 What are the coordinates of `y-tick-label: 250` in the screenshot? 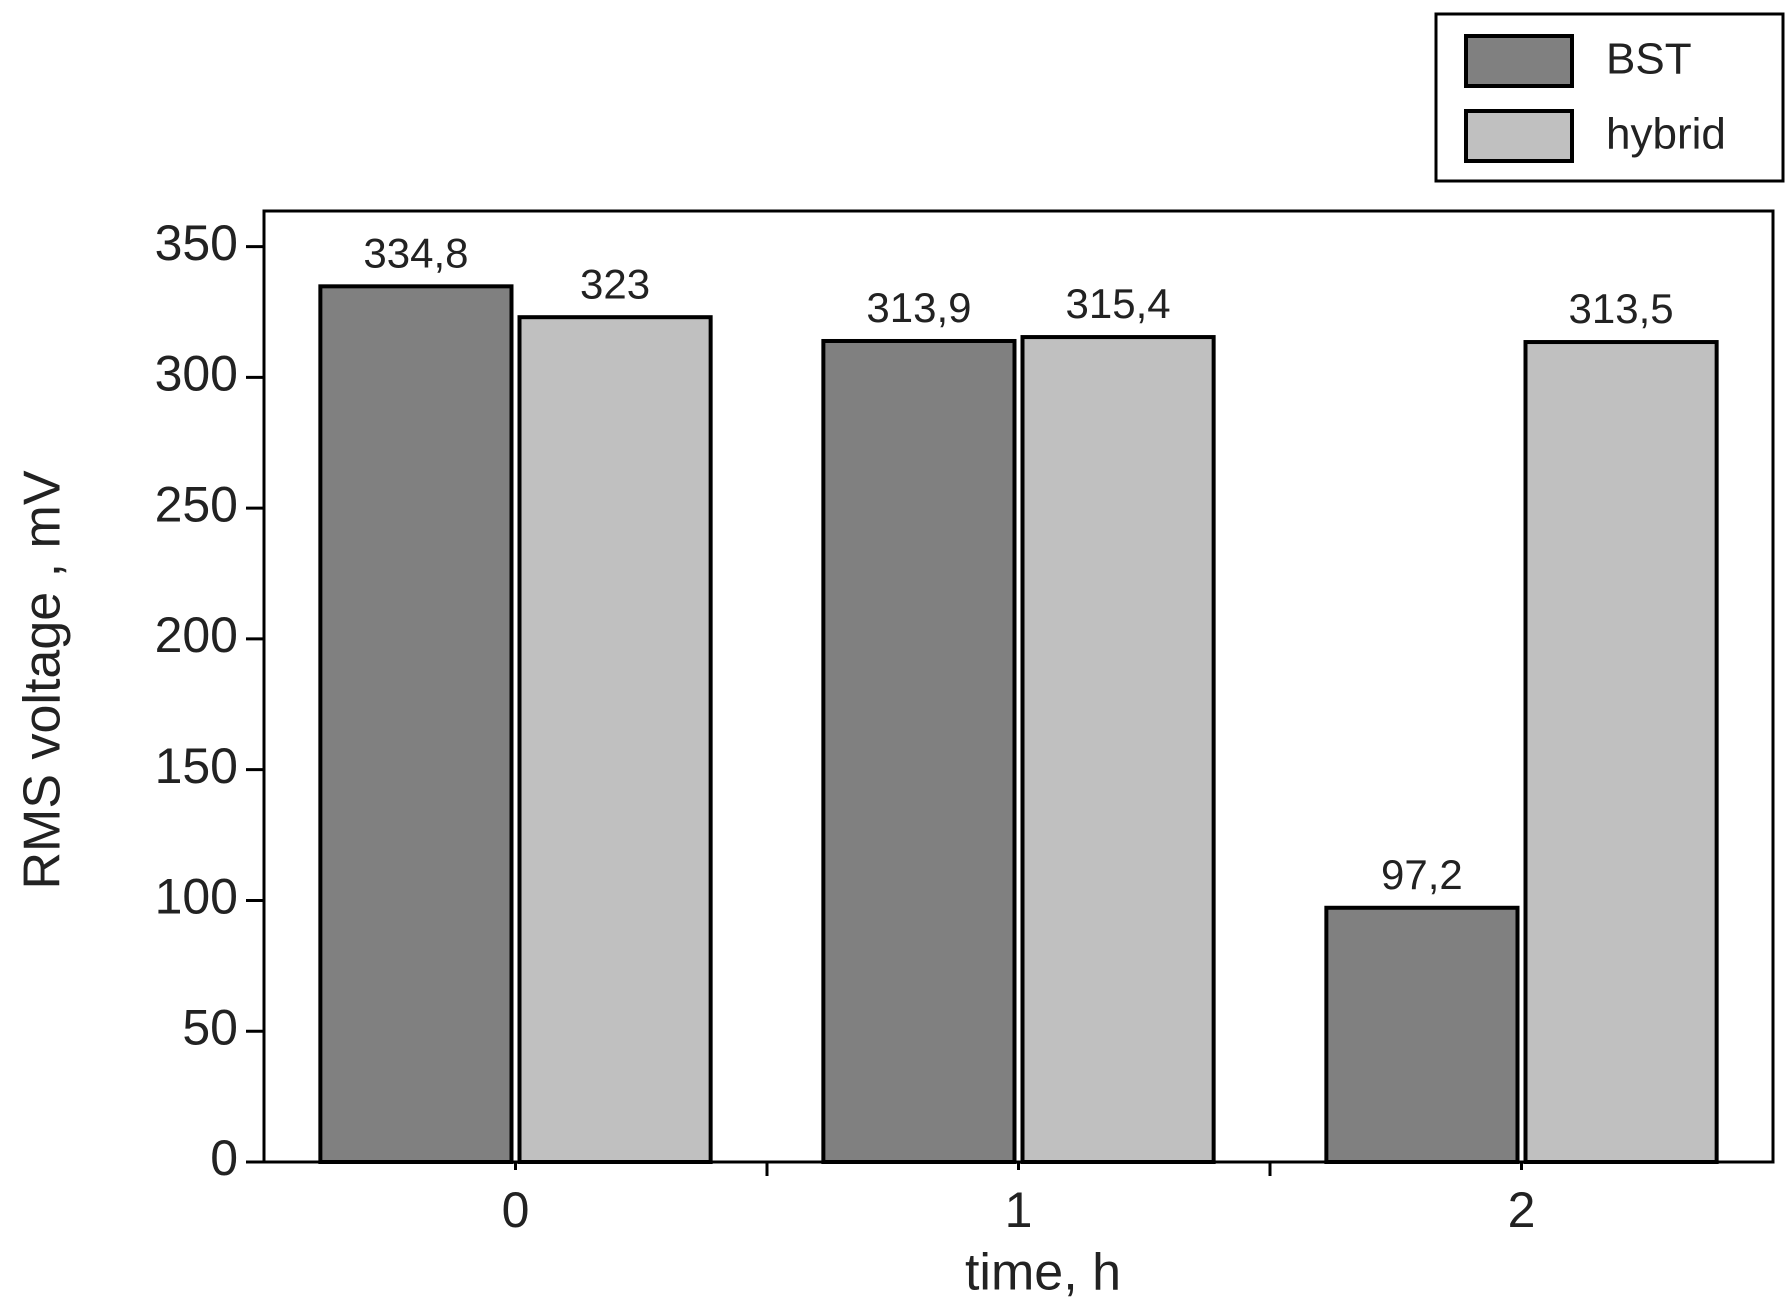 It's located at (196, 504).